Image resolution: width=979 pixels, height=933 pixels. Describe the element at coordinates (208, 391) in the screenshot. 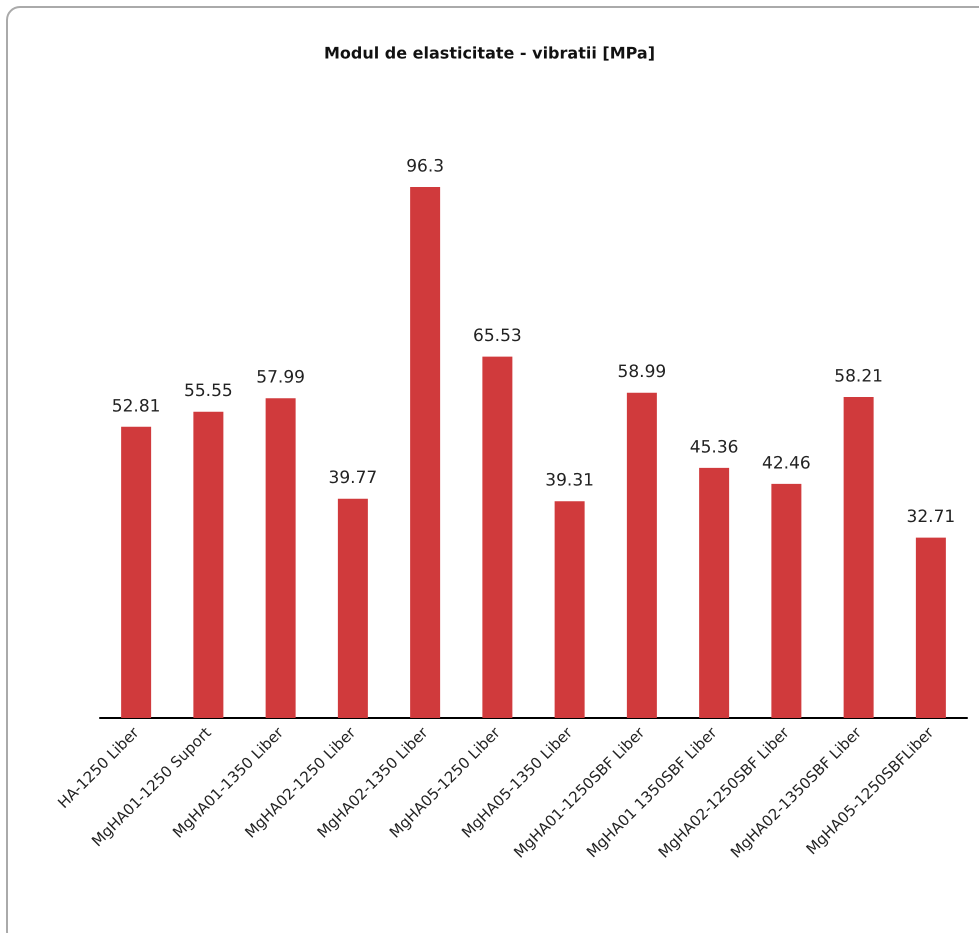

I see `data-label: 55.55` at that location.